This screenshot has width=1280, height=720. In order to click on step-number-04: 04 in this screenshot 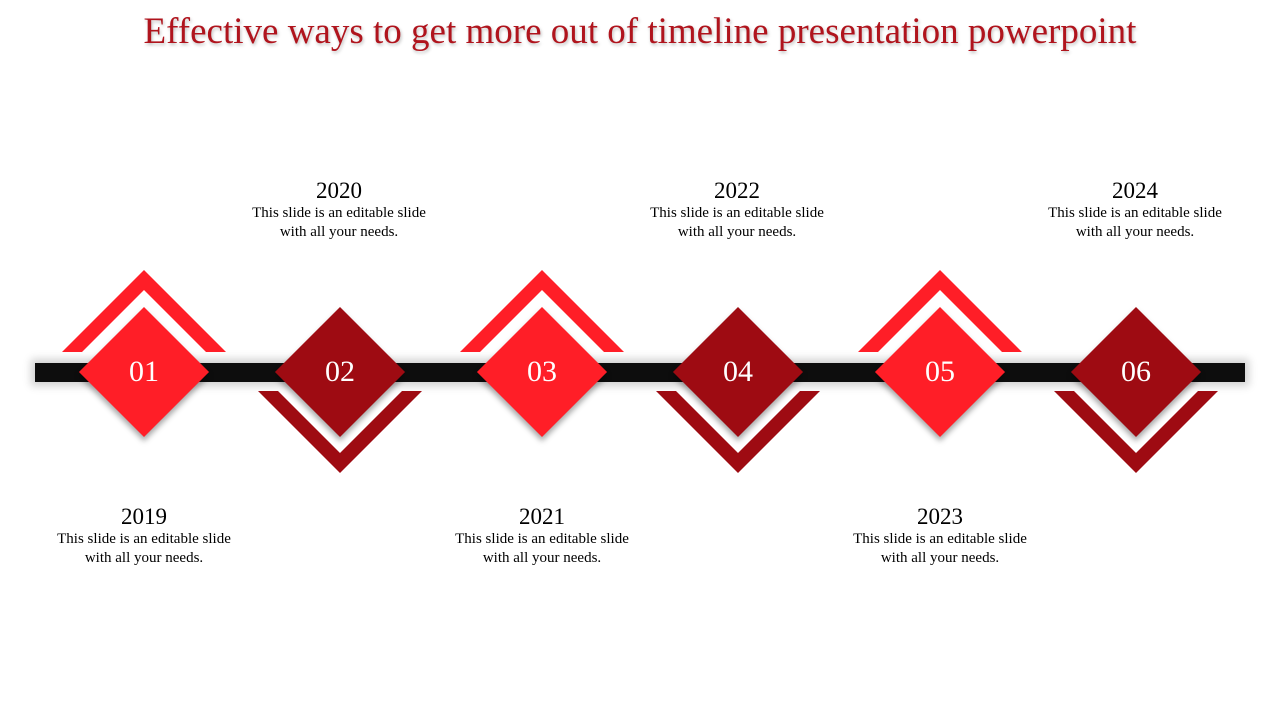, I will do `click(738, 371)`.